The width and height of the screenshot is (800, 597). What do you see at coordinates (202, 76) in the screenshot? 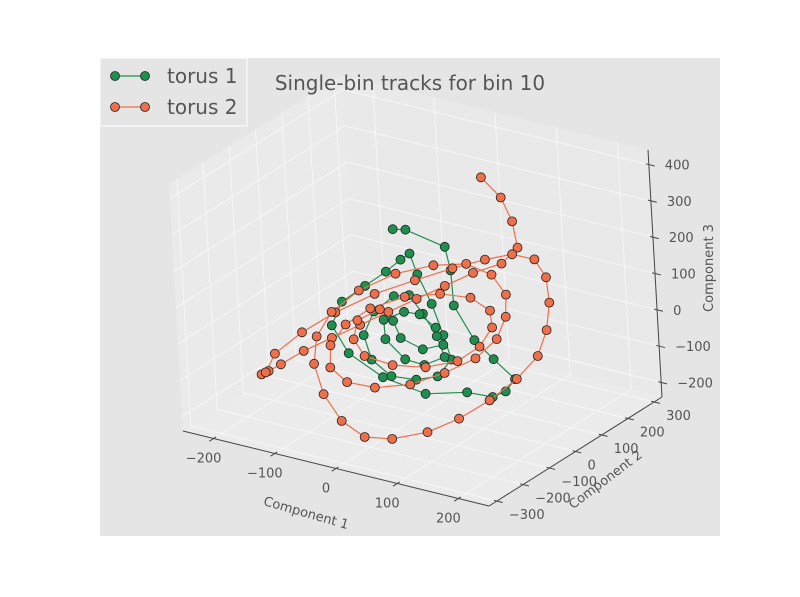
I see `legend-label-torus-1: torus 1` at bounding box center [202, 76].